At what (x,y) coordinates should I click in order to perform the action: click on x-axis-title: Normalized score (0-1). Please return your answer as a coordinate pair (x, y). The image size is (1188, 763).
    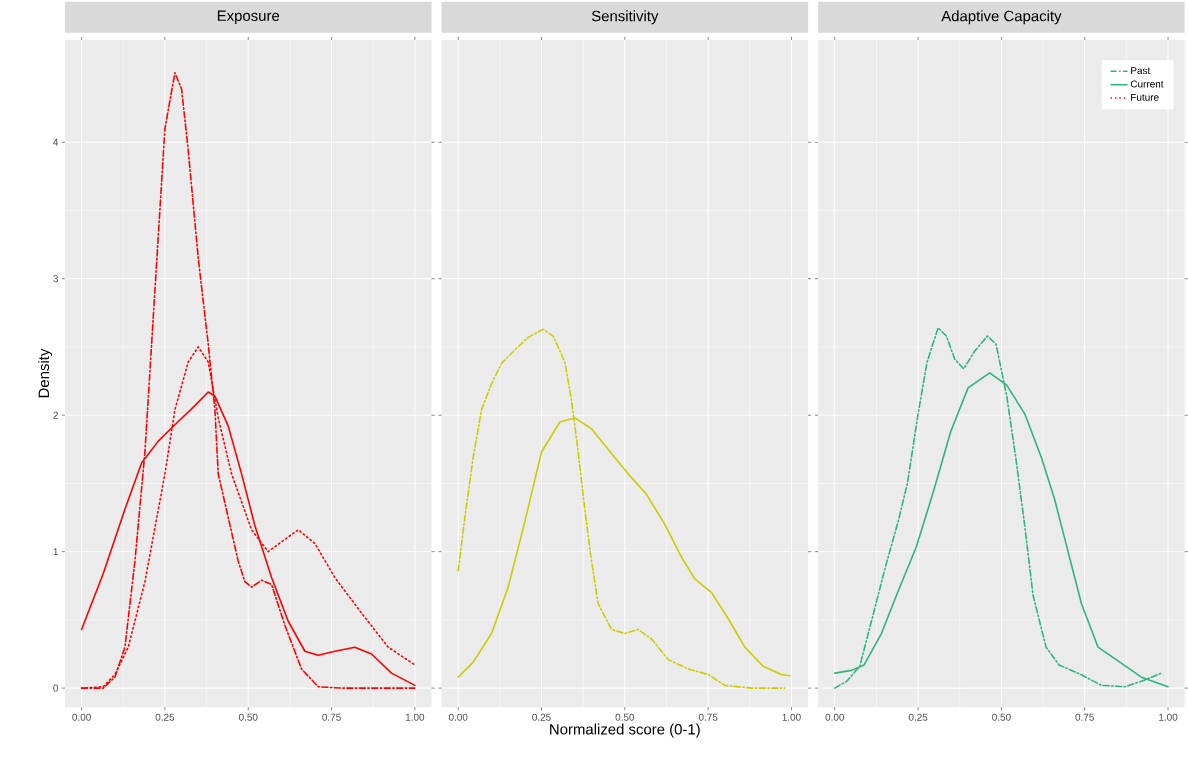
    Looking at the image, I should click on (625, 730).